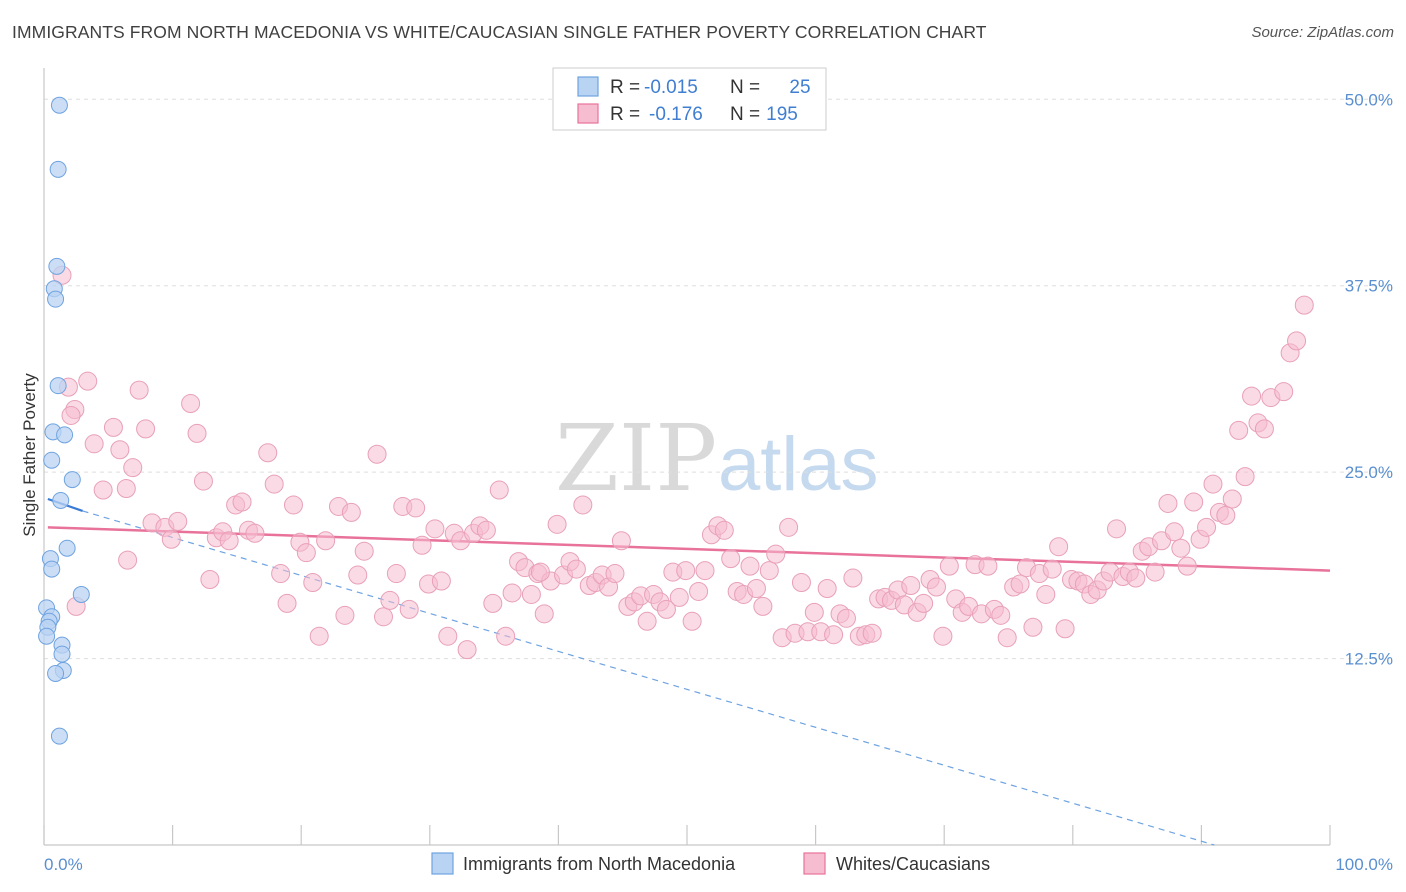  Describe the element at coordinates (1369, 659) in the screenshot. I see `y-tick-label-0: 12.5%` at that location.